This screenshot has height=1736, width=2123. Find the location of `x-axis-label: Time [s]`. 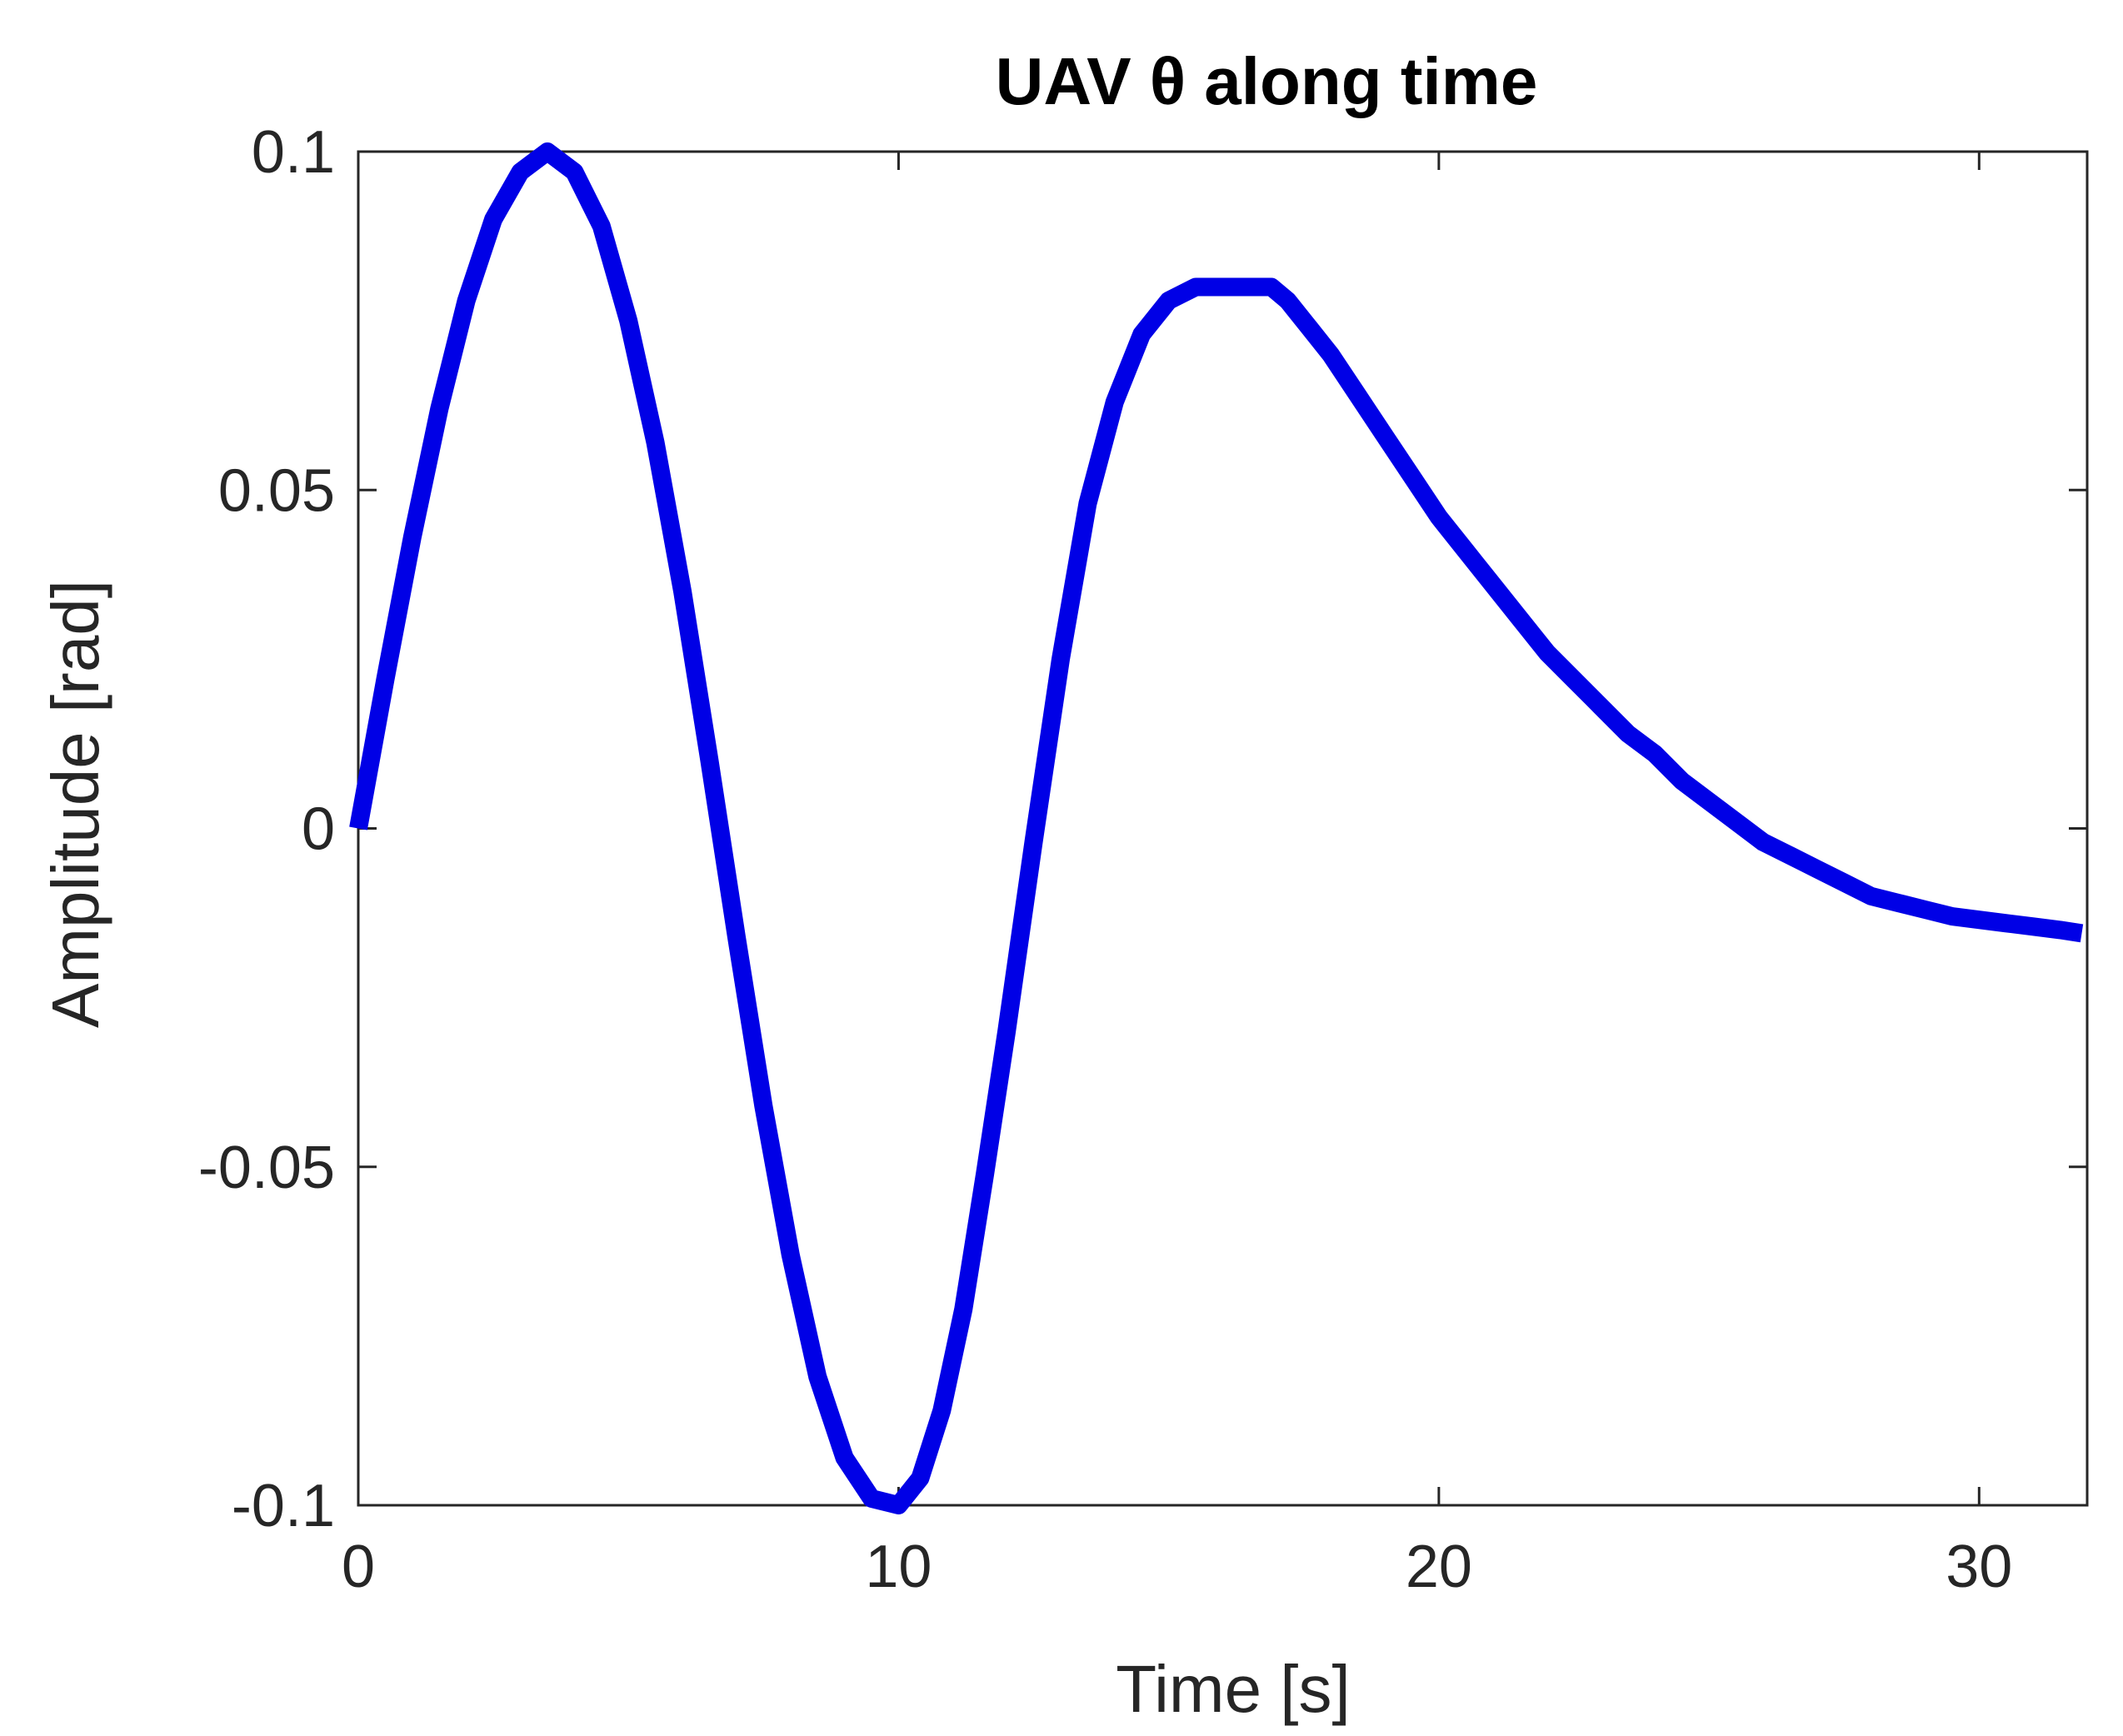

x-axis-label: Time [s] is located at coordinates (1233, 1689).